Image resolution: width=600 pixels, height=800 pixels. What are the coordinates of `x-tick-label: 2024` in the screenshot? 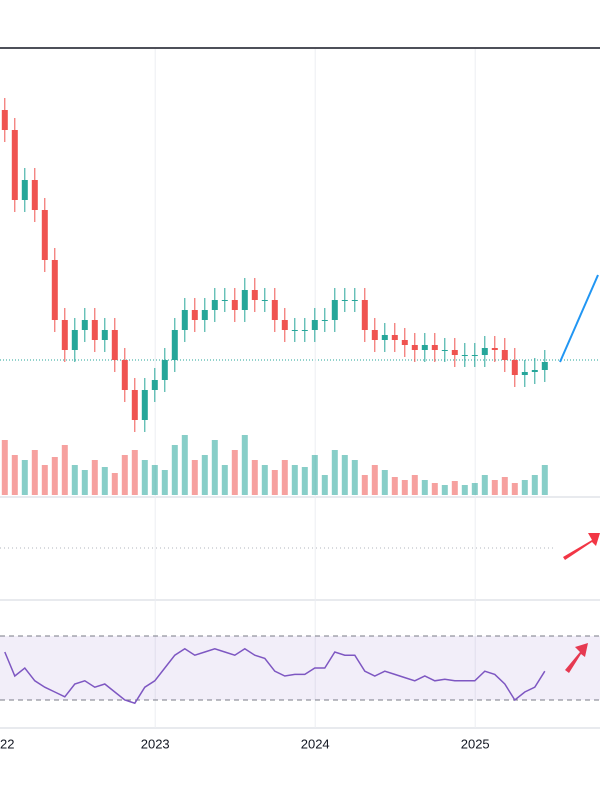 It's located at (315, 743).